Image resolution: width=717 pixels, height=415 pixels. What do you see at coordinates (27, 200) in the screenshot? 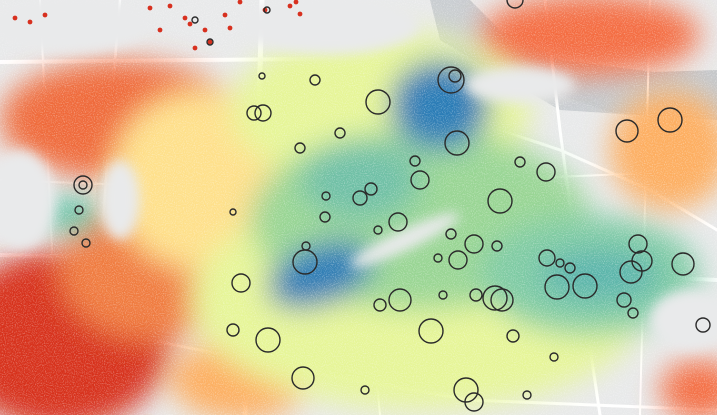
I see `gap-west-middle` at bounding box center [27, 200].